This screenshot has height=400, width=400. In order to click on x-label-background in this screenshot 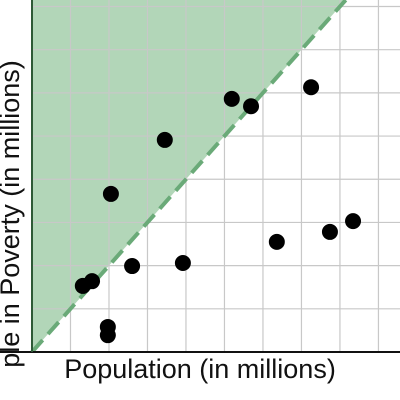, I will do `click(200, 376)`.